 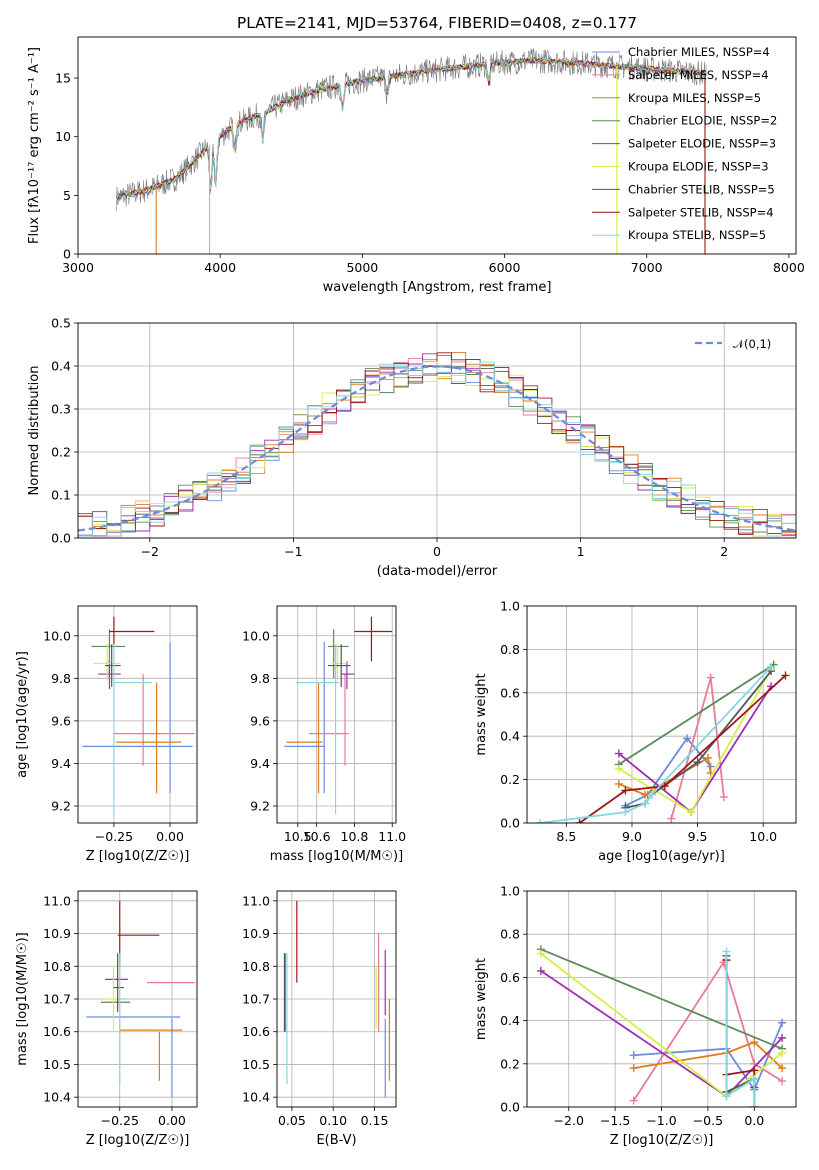 What do you see at coordinates (615, 1120) in the screenshot?
I see `x-tick-label: −1.5` at bounding box center [615, 1120].